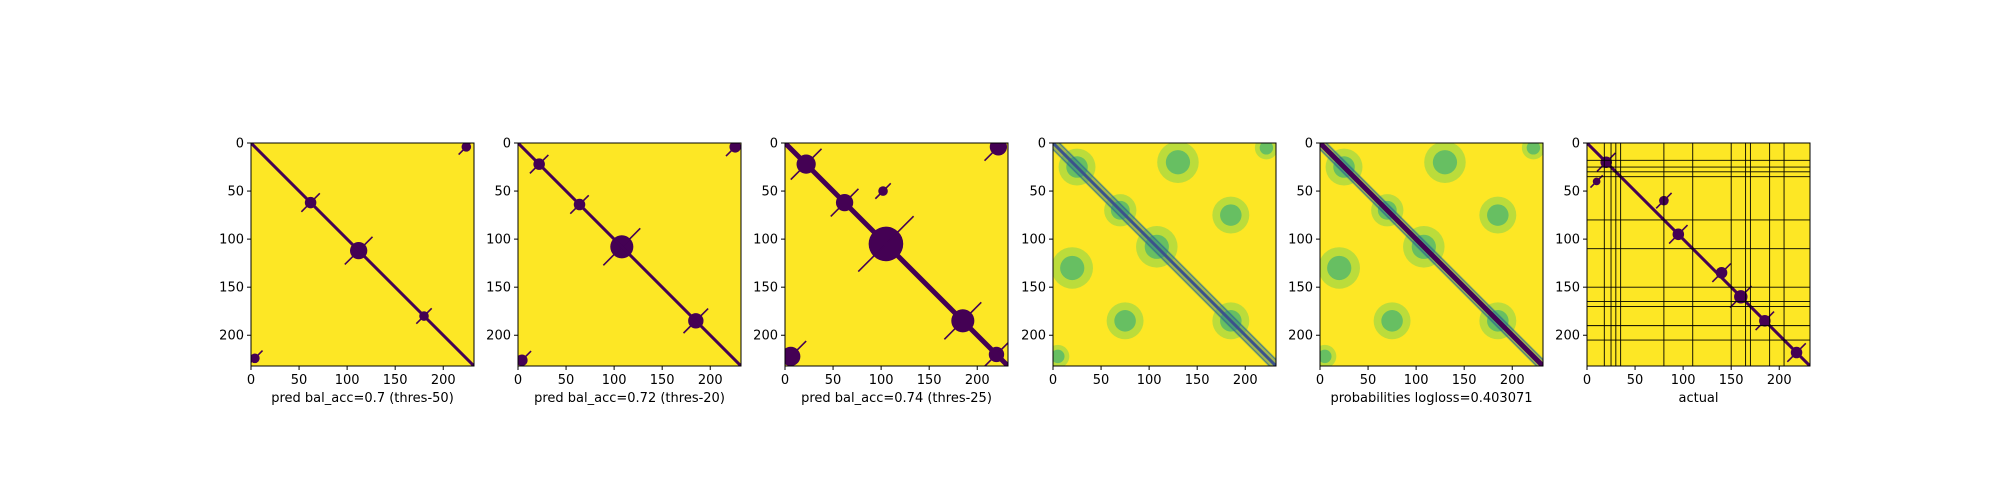 The image size is (2000, 500). I want to click on subplot-6: 0 50 100 150 200 0 50 100 150 200 actual, so click(1683, 271).